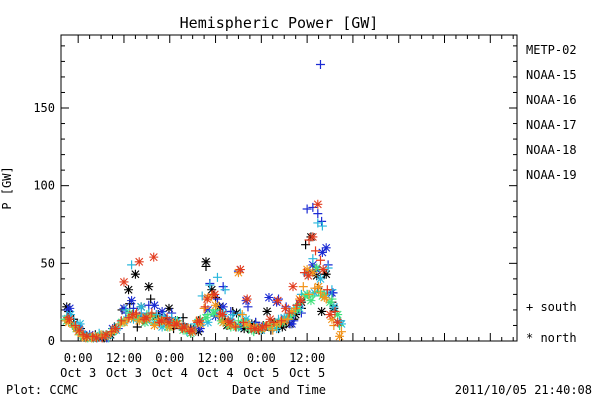 The width and height of the screenshot is (600, 400). Describe the element at coordinates (170, 373) in the screenshot. I see `x-tick-label-date: Oct 4` at that location.